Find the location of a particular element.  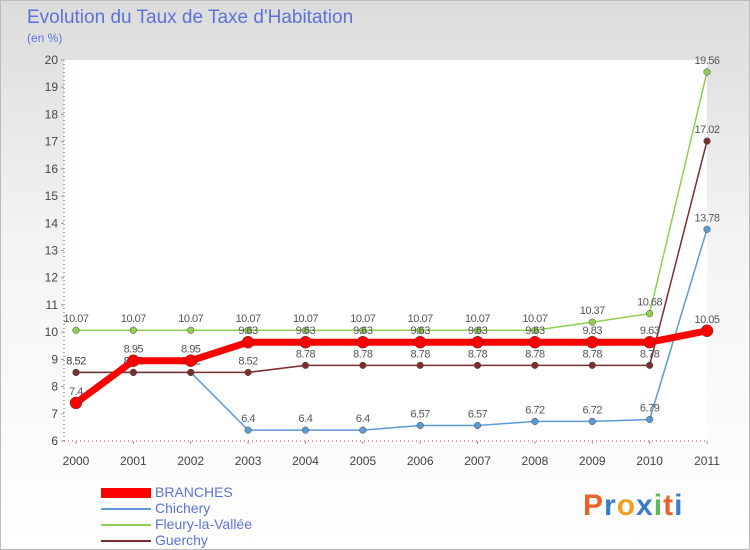

y-axis-unit: (en %) is located at coordinates (45, 38).